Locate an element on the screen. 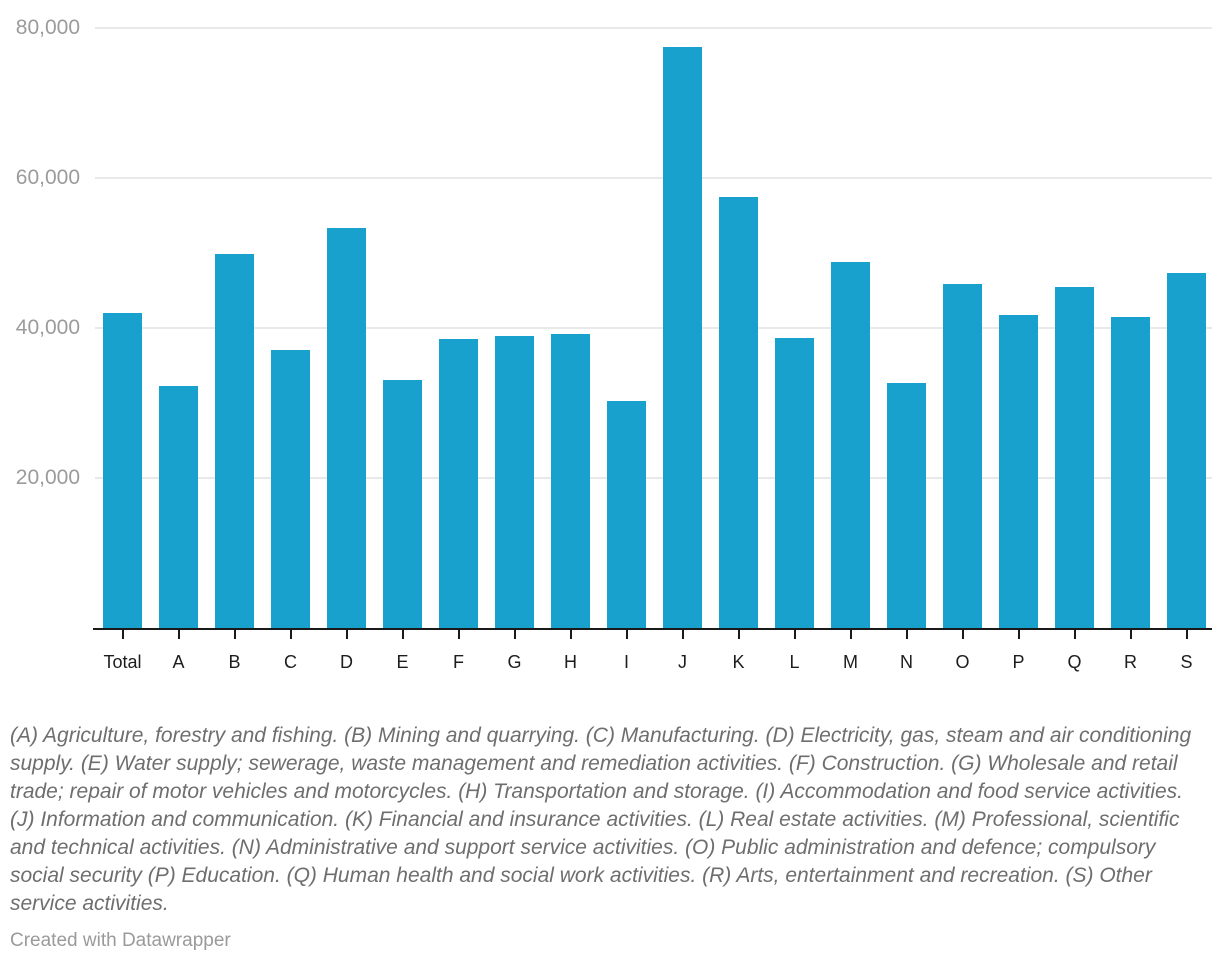 This screenshot has height=966, width=1220. x-axis-label-j: J is located at coordinates (682, 662).